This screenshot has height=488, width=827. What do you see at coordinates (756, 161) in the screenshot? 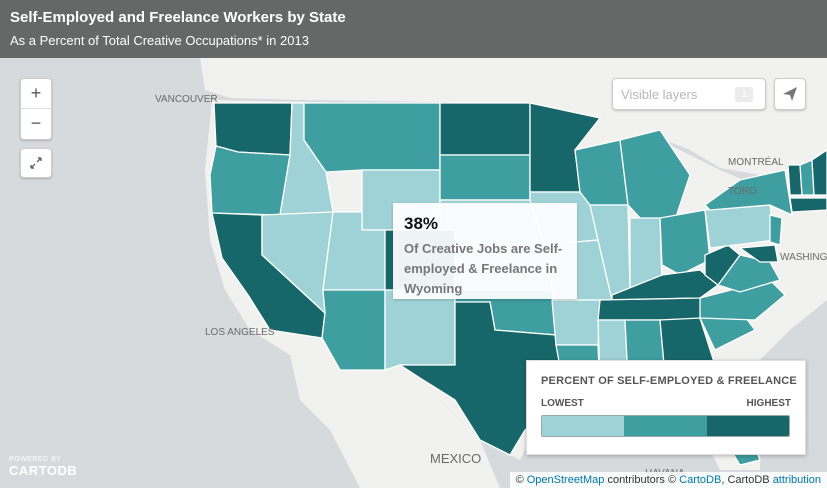
I see `label-montreal: MONTRÉAL` at bounding box center [756, 161].